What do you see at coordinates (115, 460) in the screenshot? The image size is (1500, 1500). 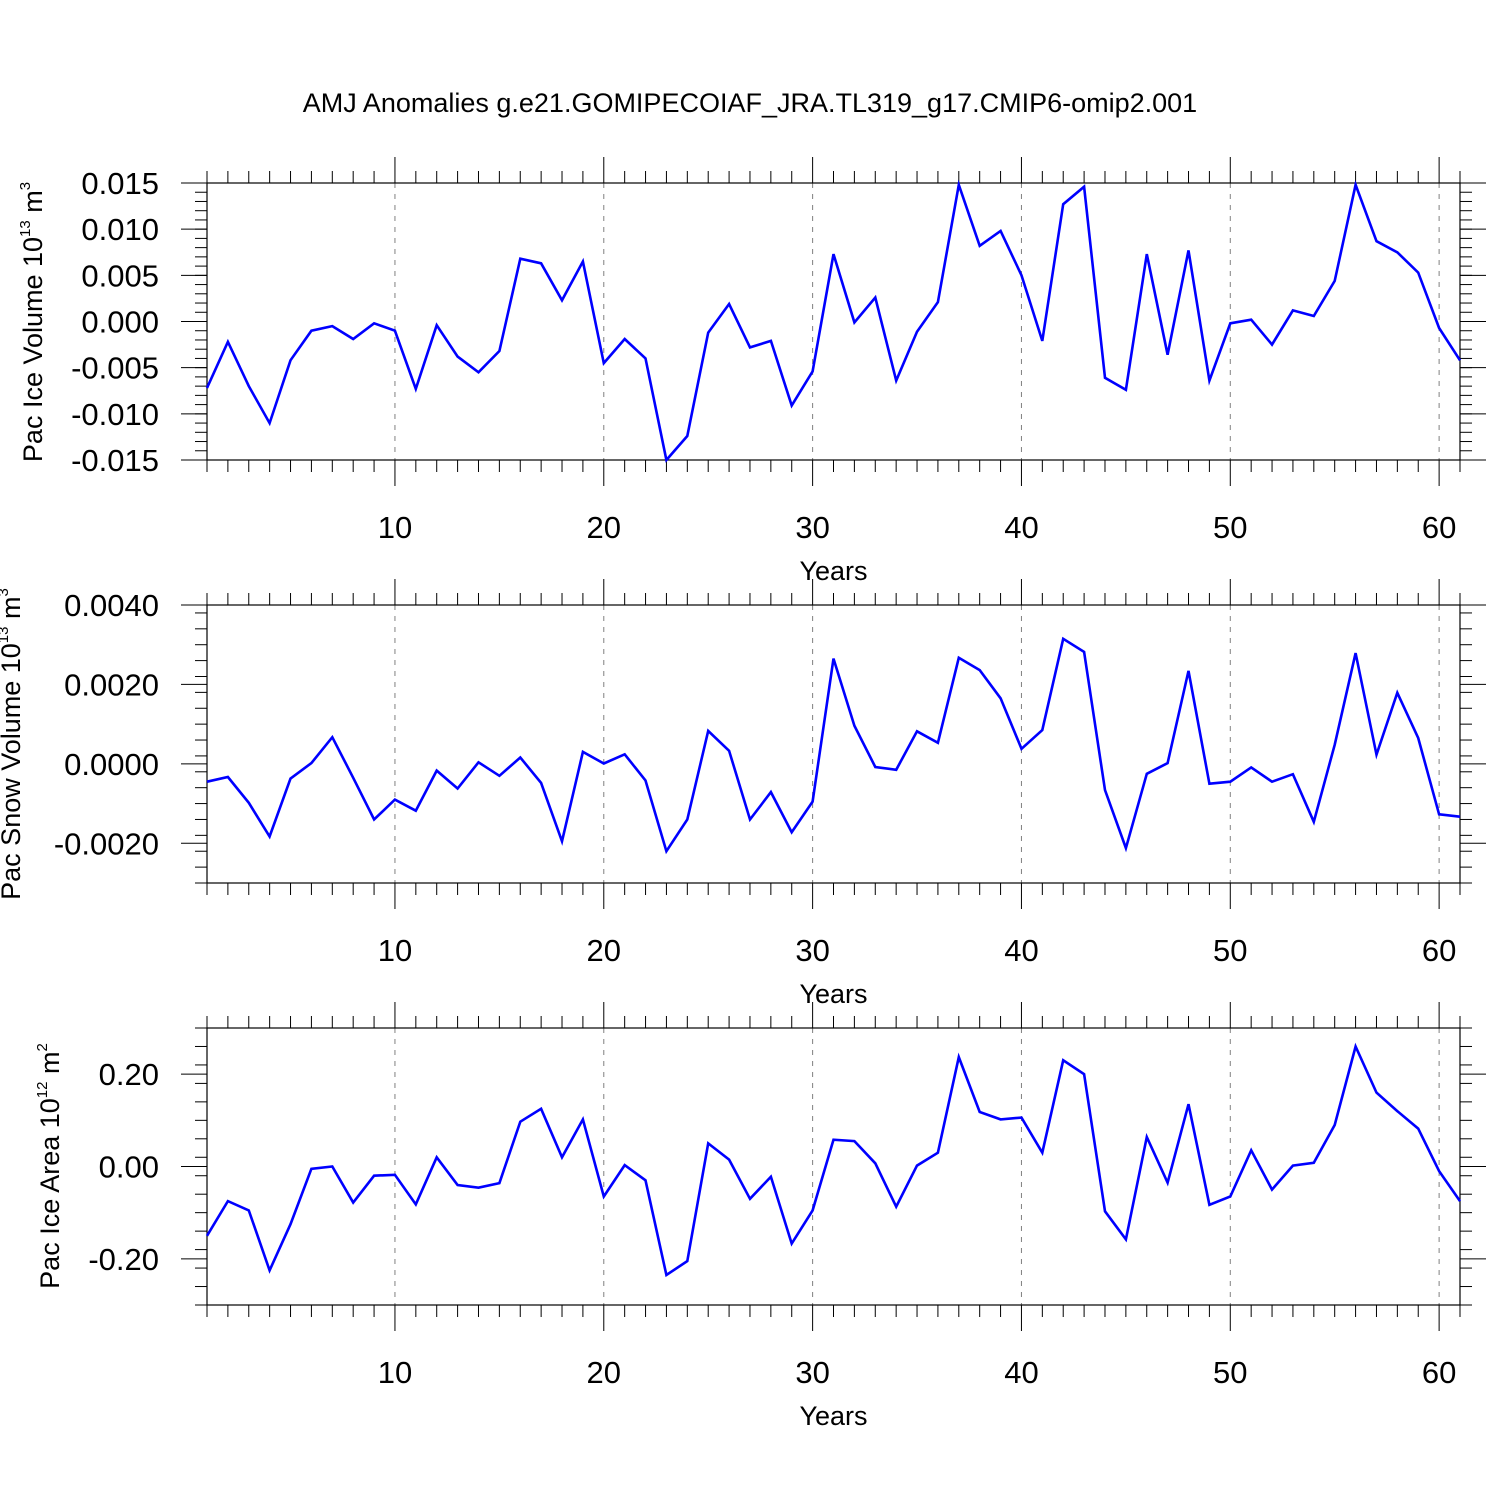 I see `y-tick-label: -0.015` at bounding box center [115, 460].